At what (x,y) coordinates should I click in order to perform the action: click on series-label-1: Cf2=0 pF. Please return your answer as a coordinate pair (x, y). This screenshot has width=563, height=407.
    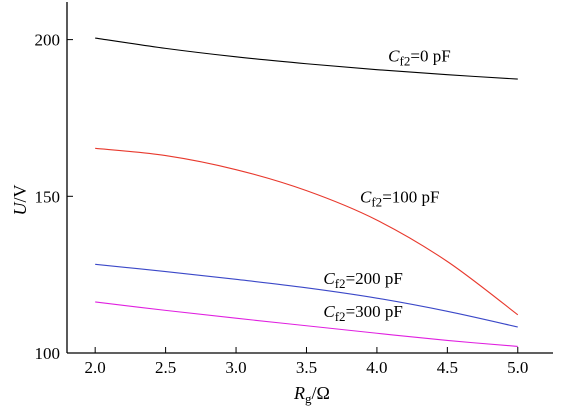
    Looking at the image, I should click on (419, 58).